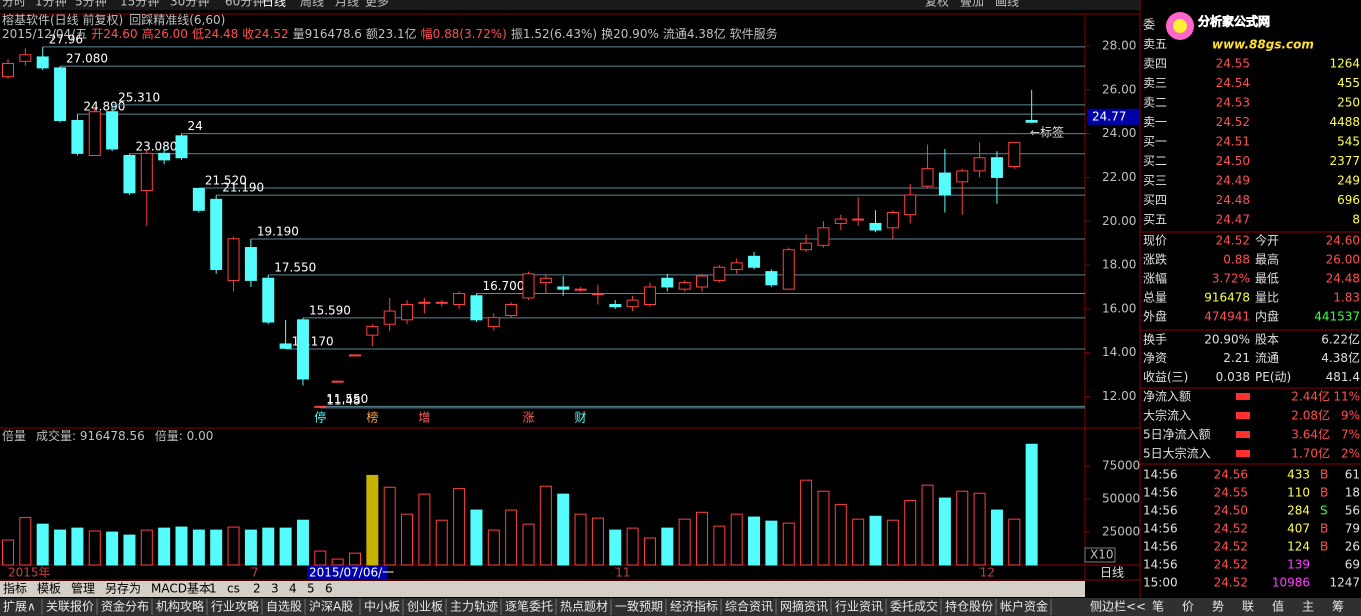 Image resolution: width=1361 pixels, height=616 pixels. I want to click on tab: 管理, so click(83, 588).